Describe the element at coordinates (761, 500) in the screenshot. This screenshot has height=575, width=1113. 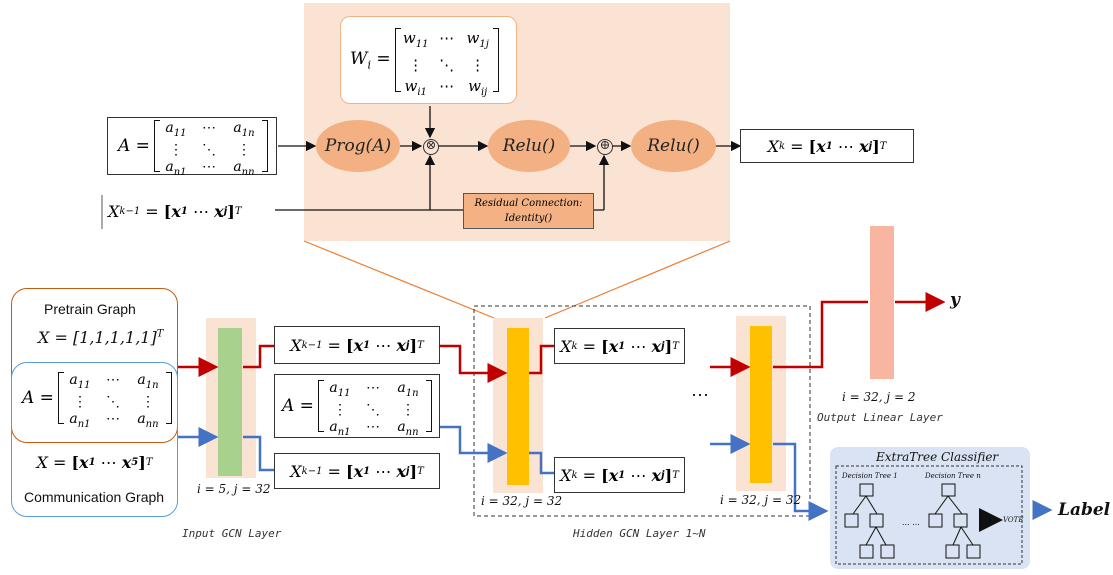
I see `hidden-last-dims: i = 32, j = 32` at that location.